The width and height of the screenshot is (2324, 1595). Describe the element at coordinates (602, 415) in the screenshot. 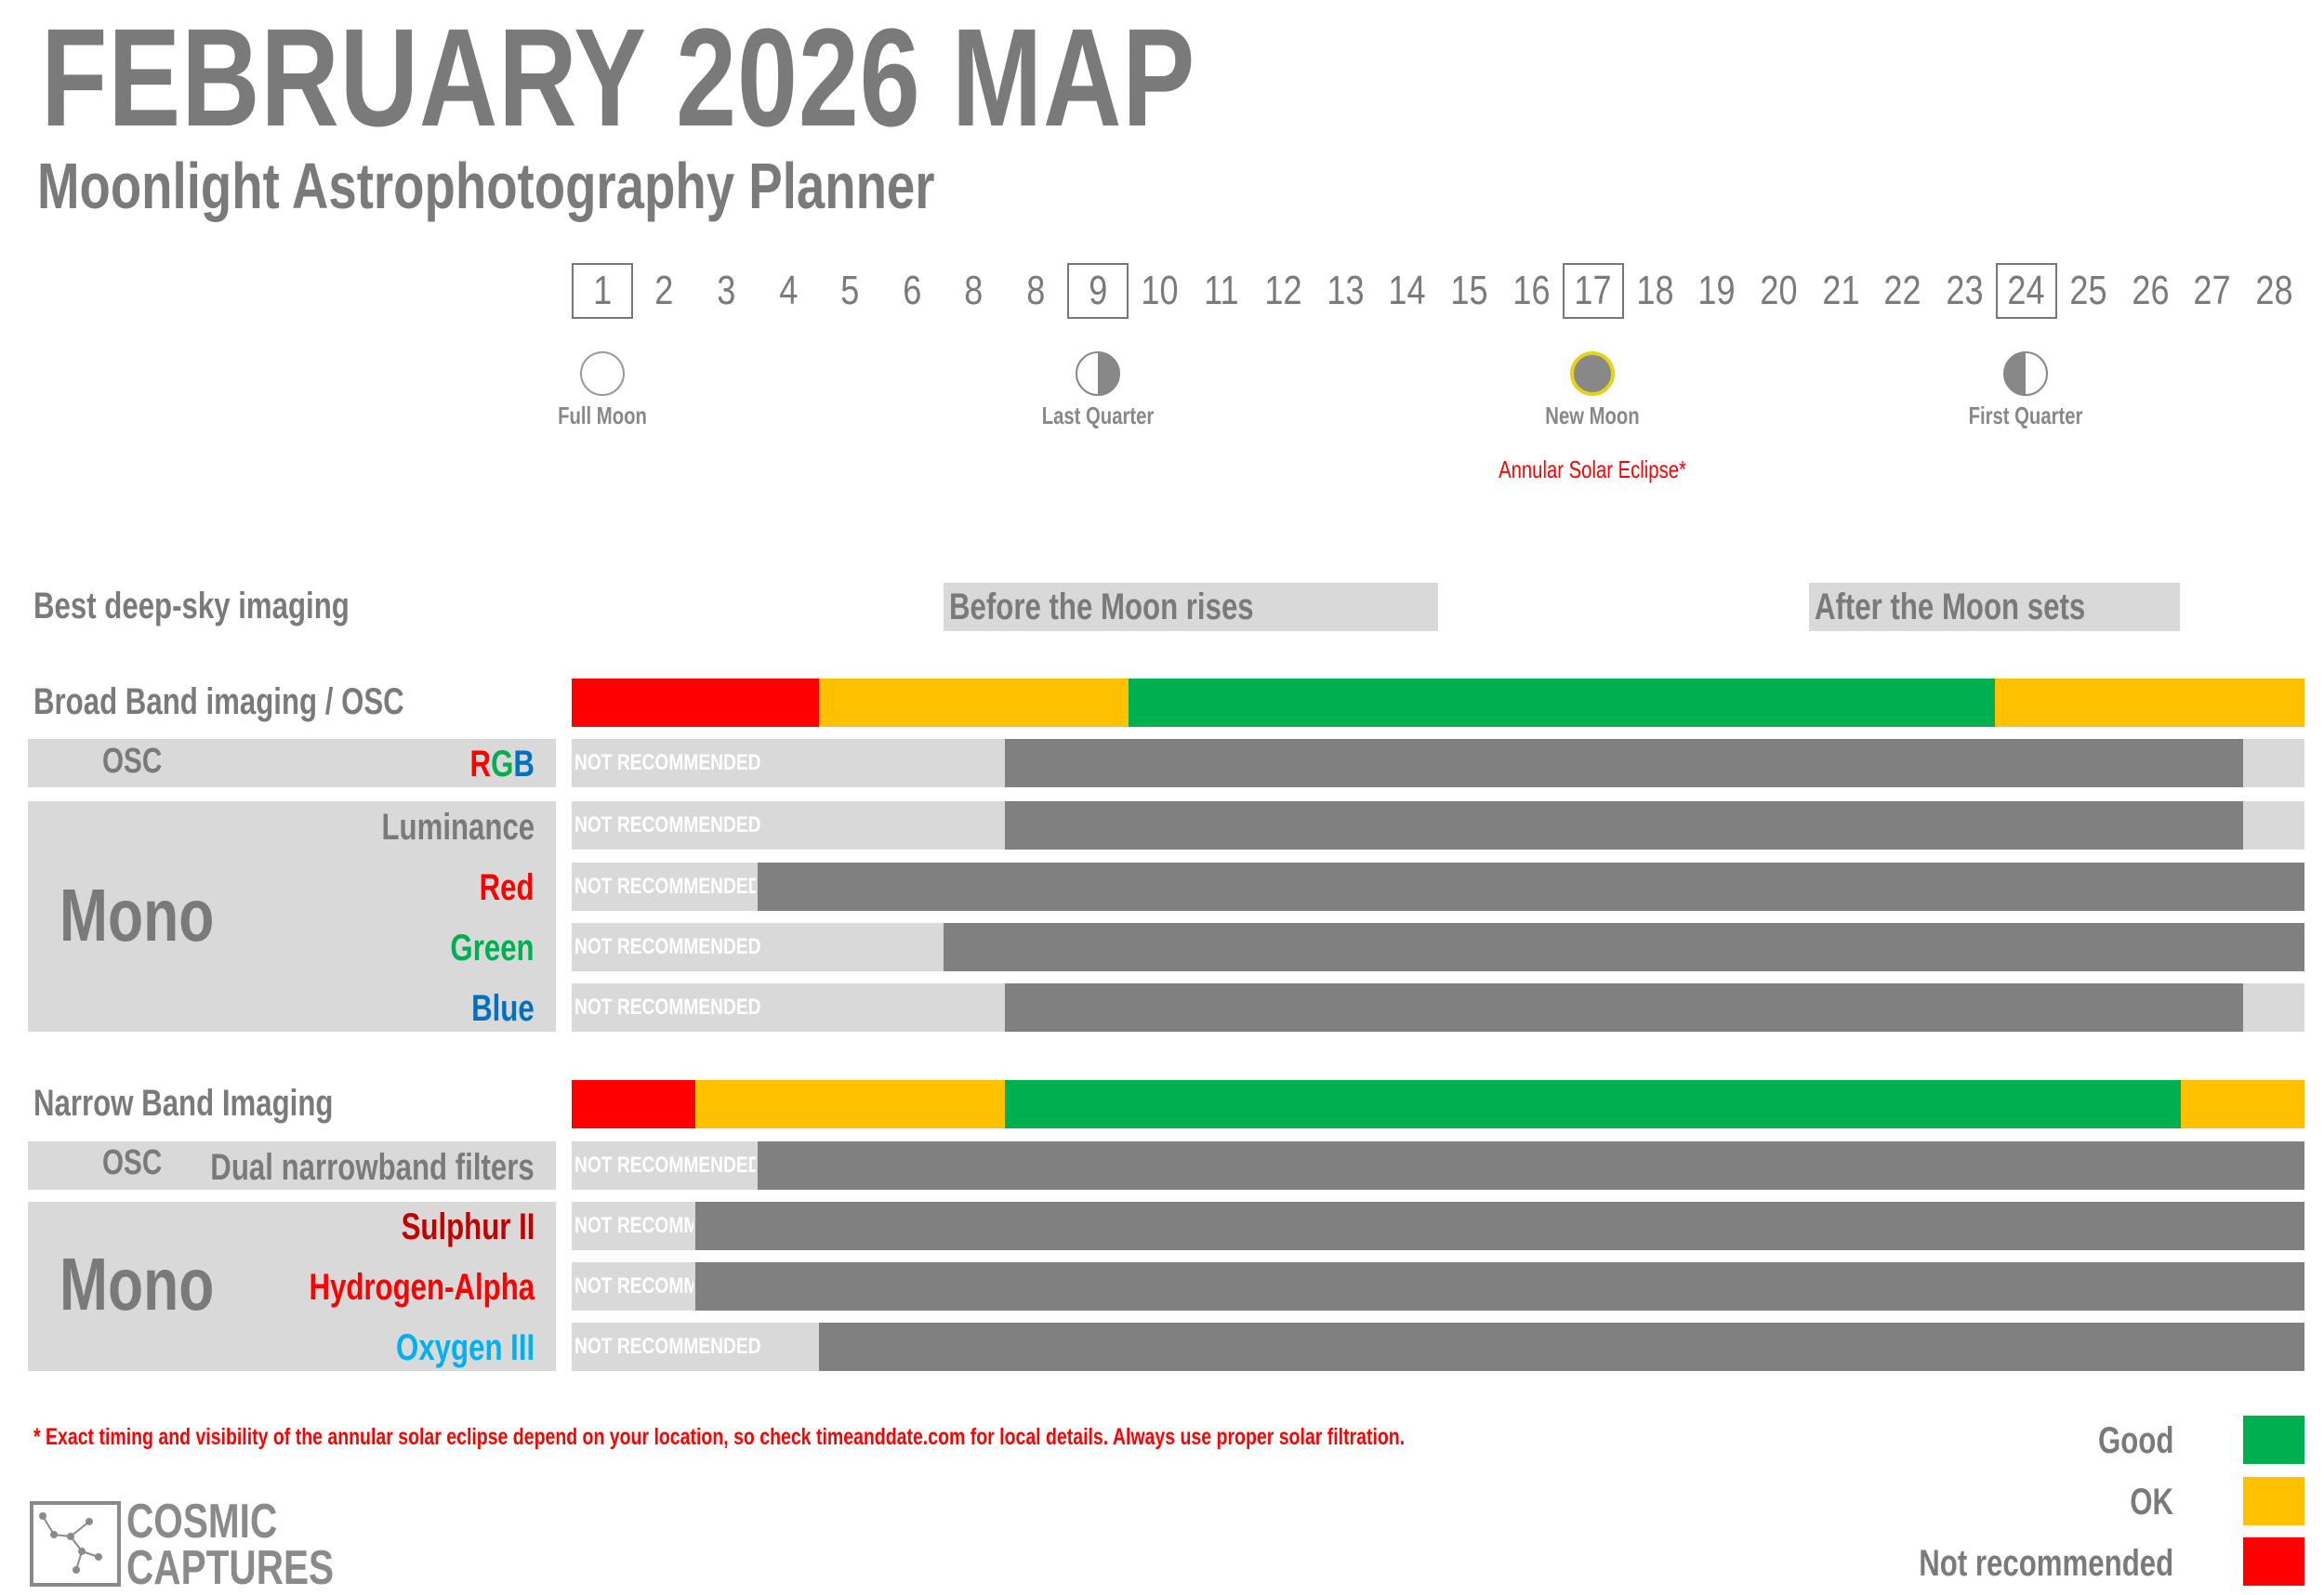

I see `phase-label-full: Full Moon` at that location.